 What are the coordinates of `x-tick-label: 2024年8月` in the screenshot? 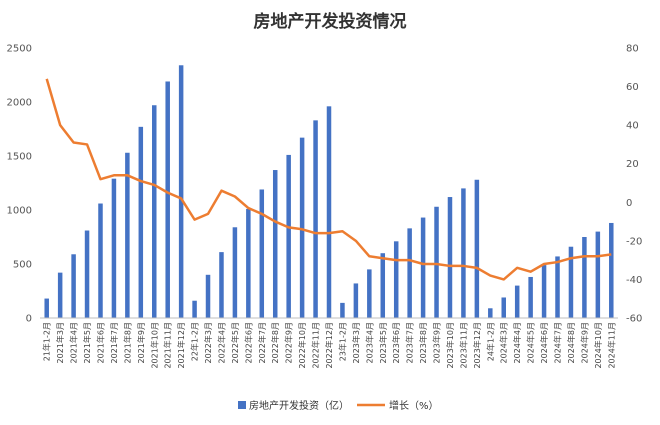 It's located at (571, 342).